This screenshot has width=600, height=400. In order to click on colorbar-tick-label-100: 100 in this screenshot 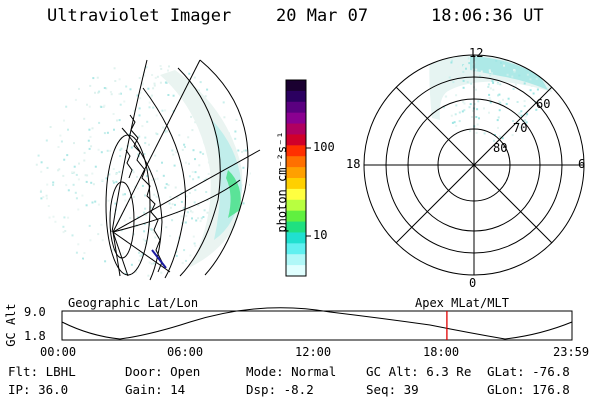, I will do `click(324, 147)`.